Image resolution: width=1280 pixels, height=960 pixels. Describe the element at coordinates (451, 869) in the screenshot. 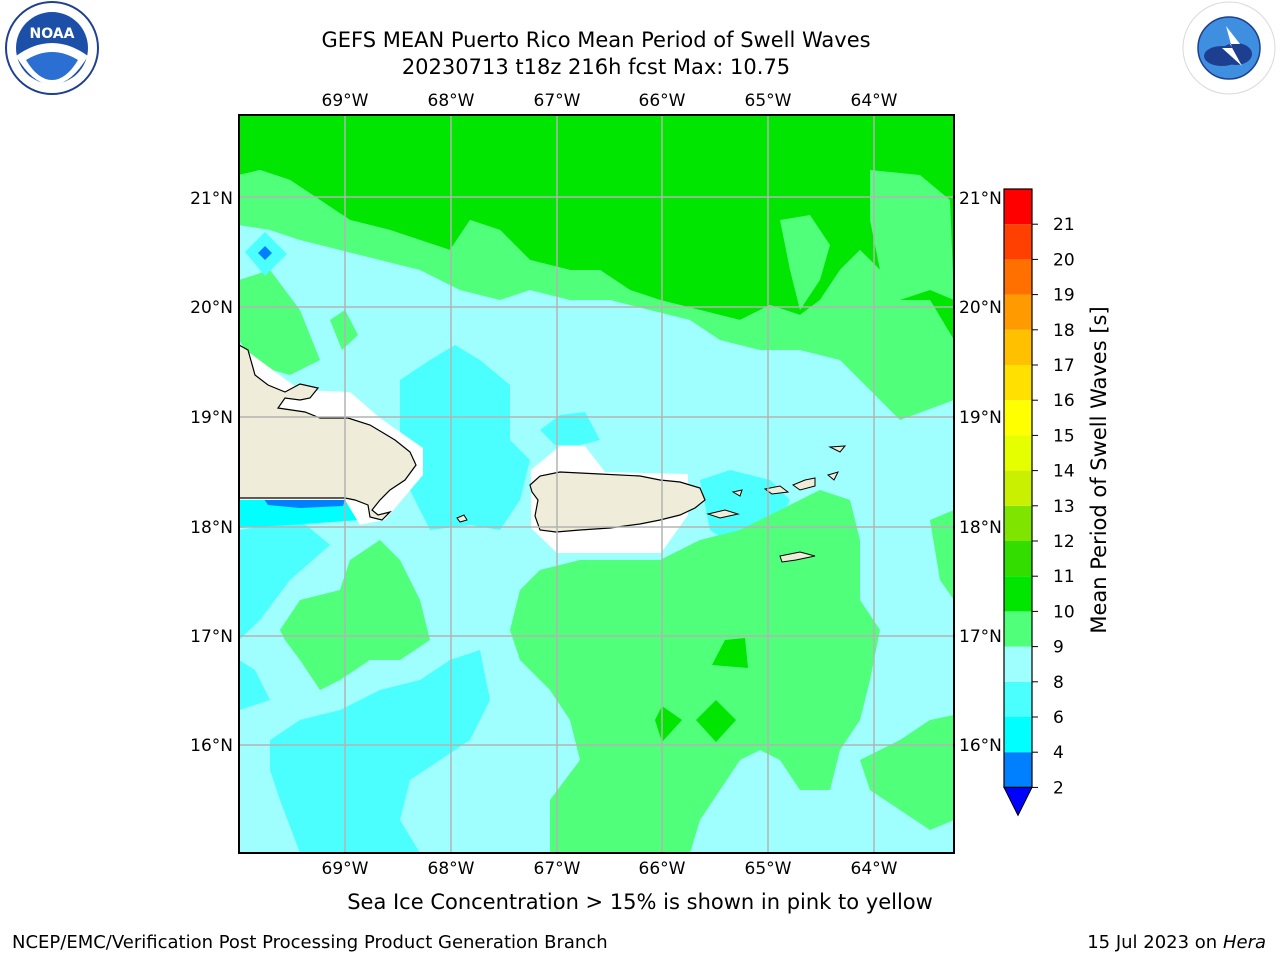

I see `lon-label-bottom: 68°W` at that location.